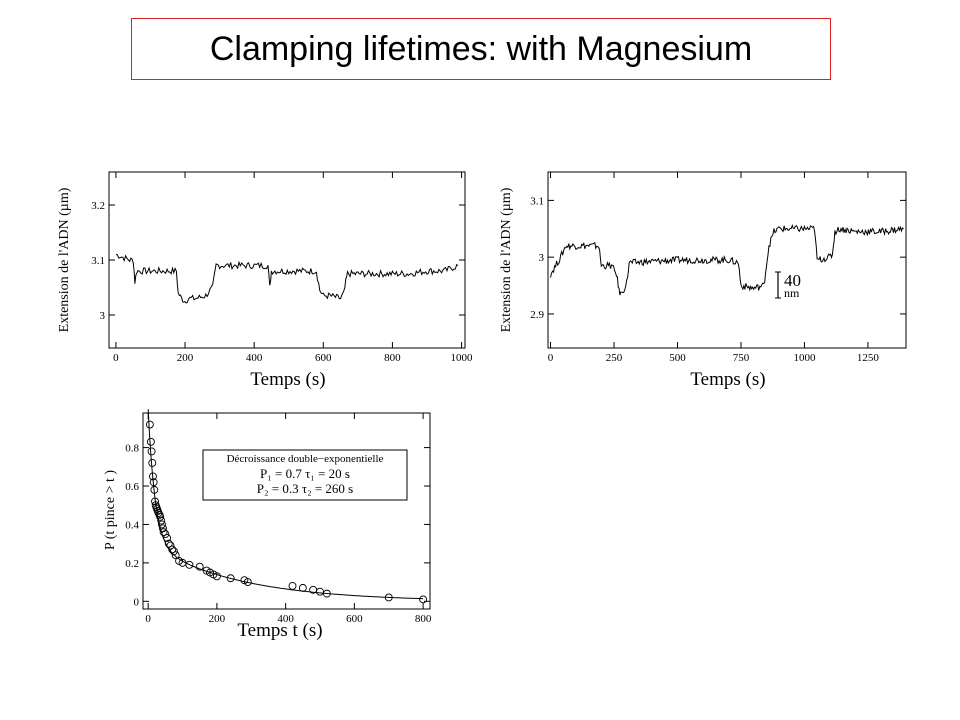 This screenshot has width=960, height=720. Describe the element at coordinates (132, 449) in the screenshot. I see `y-tick-label: 0.8` at that location.